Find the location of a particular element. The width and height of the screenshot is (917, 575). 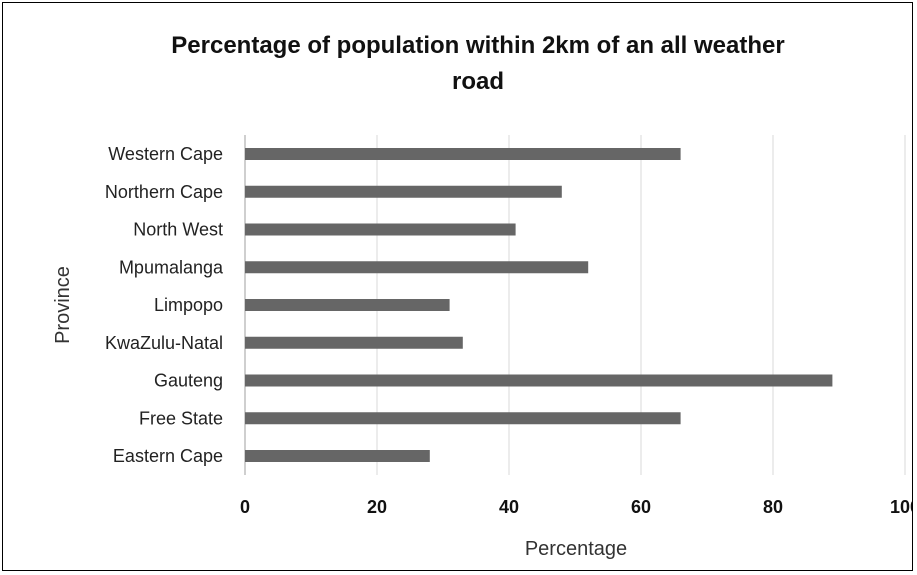

chart-title-line-2: road is located at coordinates (478, 81).